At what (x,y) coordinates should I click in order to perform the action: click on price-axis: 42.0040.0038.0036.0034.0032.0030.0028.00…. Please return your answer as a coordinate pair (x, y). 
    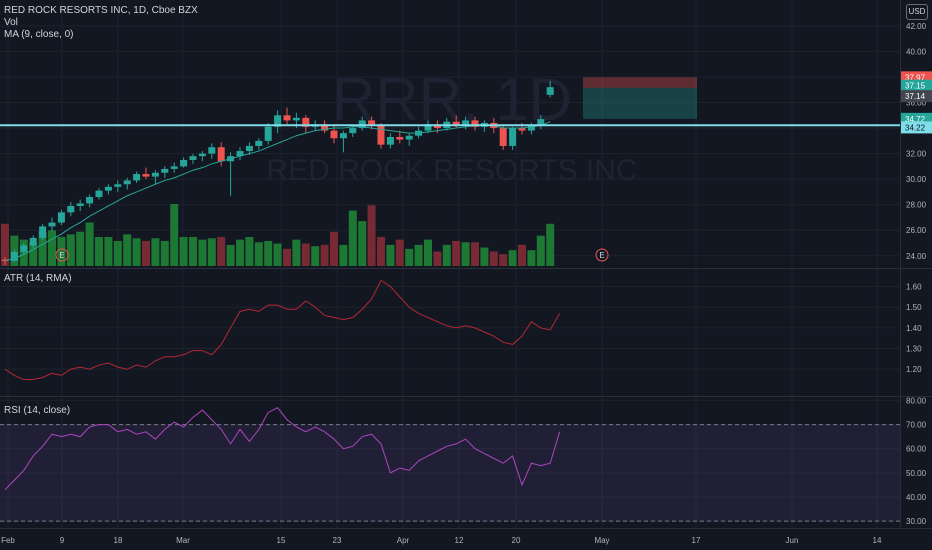
    Looking at the image, I should click on (916, 141).